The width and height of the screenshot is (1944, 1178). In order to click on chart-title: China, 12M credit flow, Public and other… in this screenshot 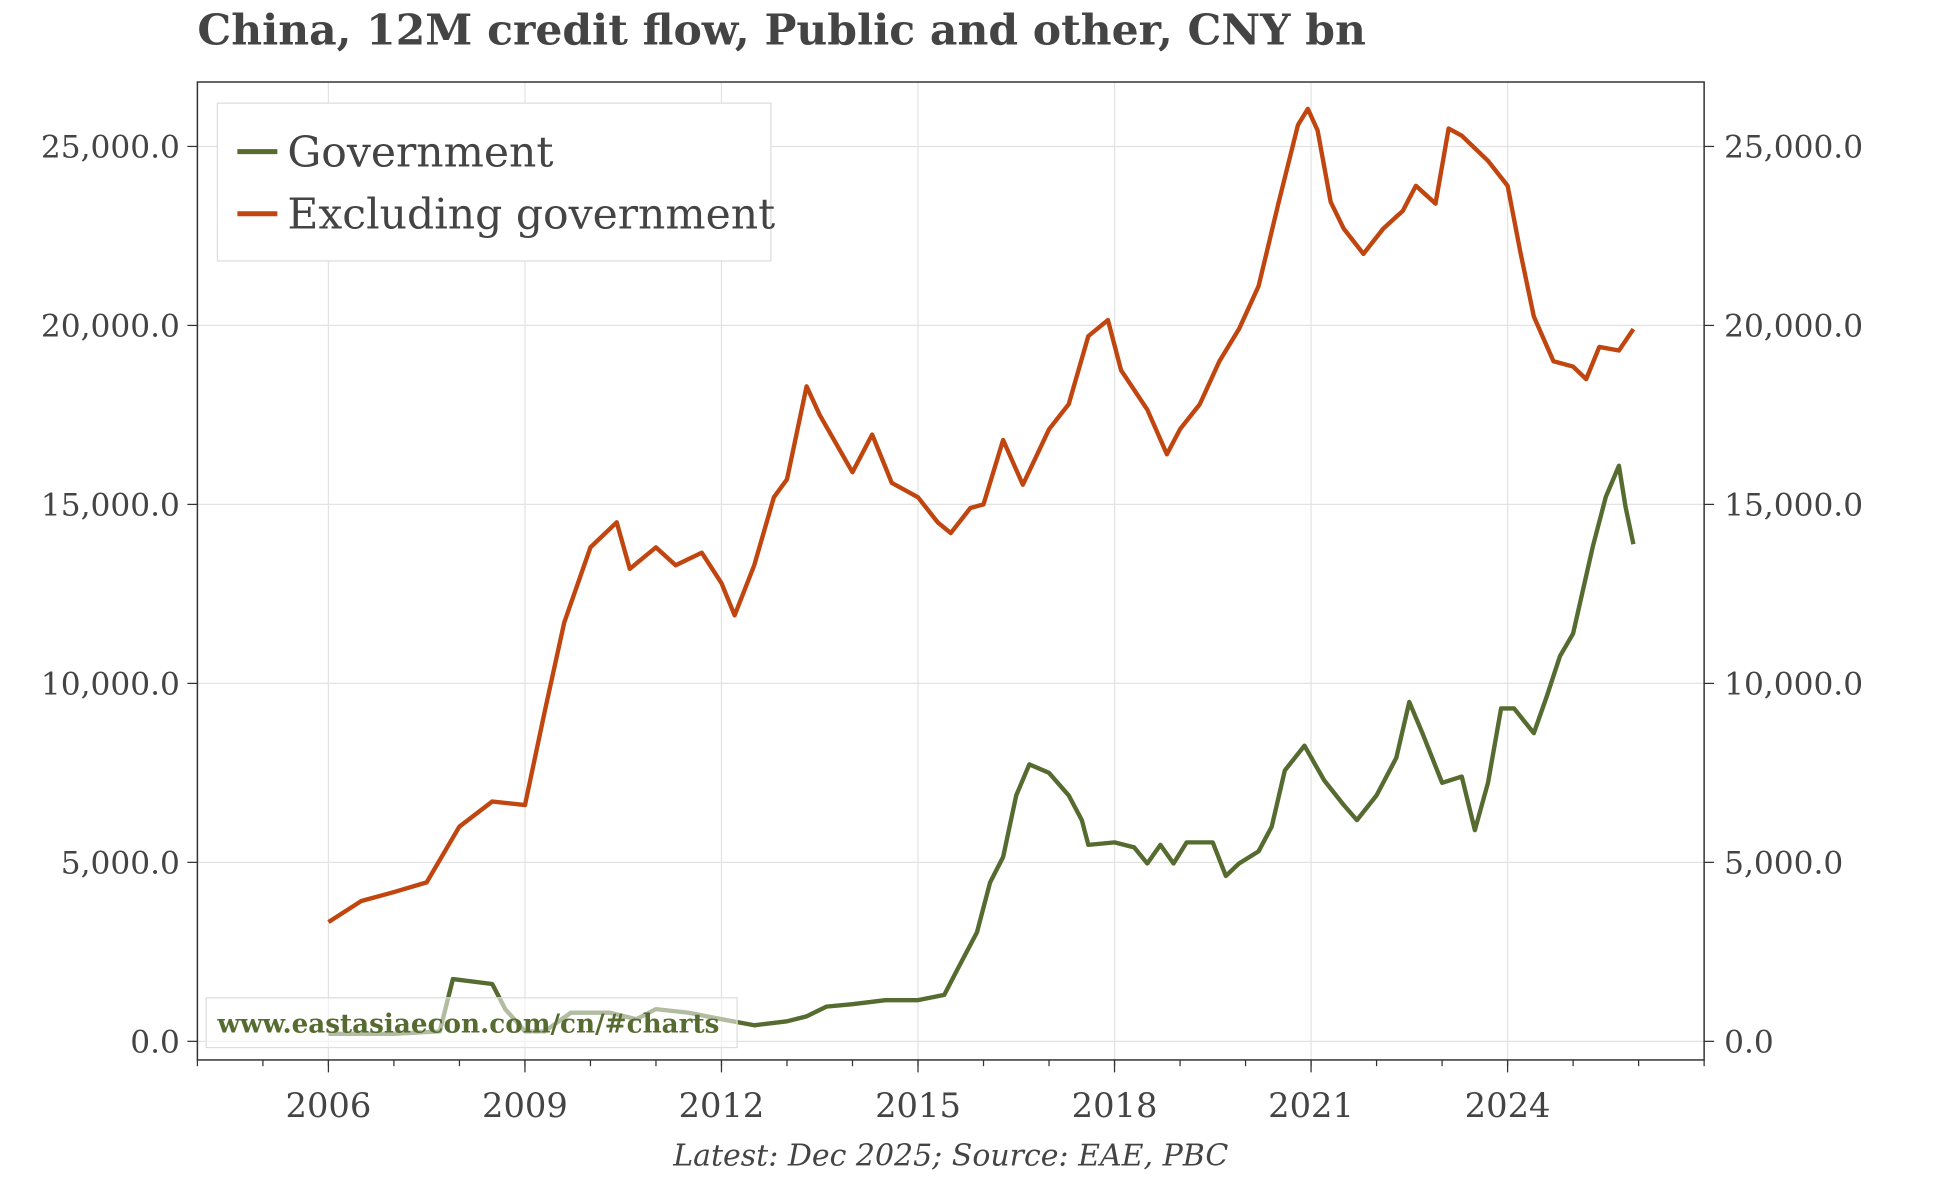, I will do `click(781, 30)`.